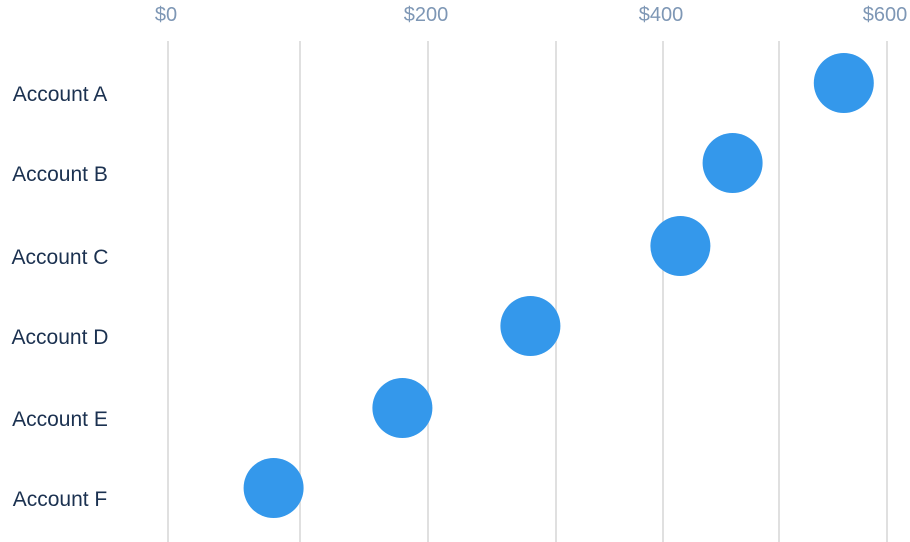 The height and width of the screenshot is (542, 910). I want to click on category-label: Account A, so click(60, 94).